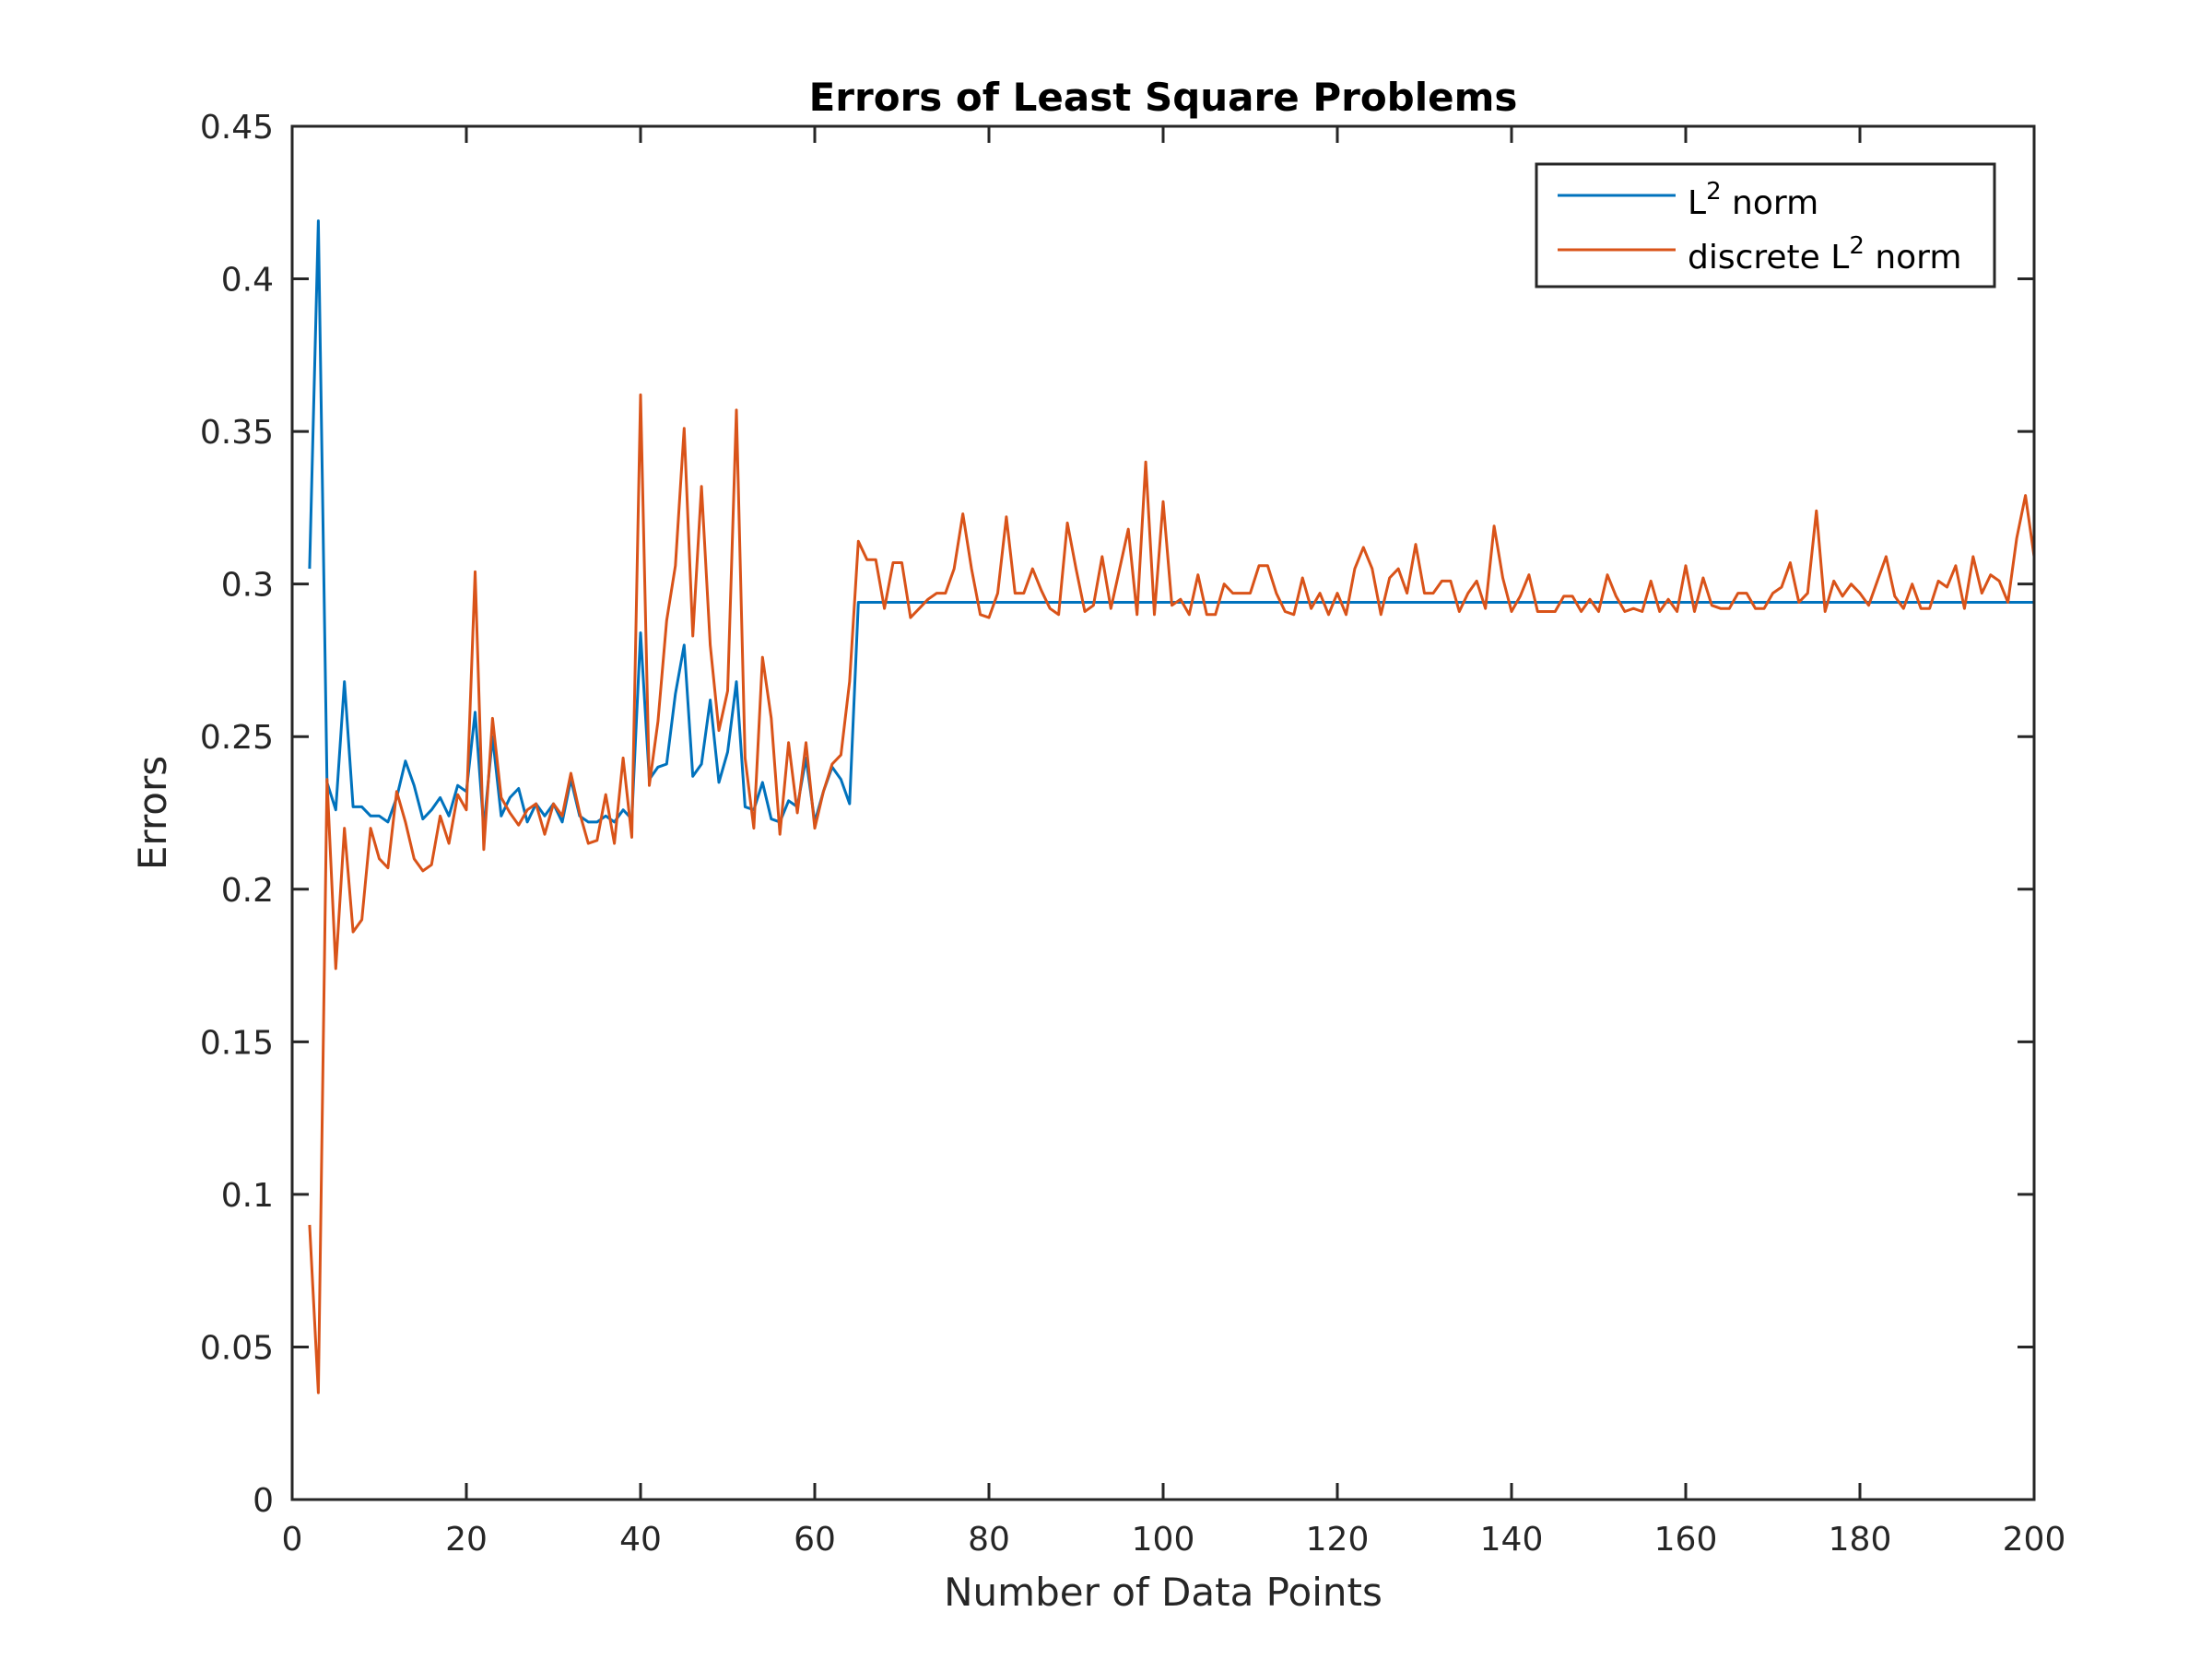 The width and height of the screenshot is (2212, 1659). What do you see at coordinates (1163, 1592) in the screenshot?
I see `x-axis-label: Number of Data Points` at bounding box center [1163, 1592].